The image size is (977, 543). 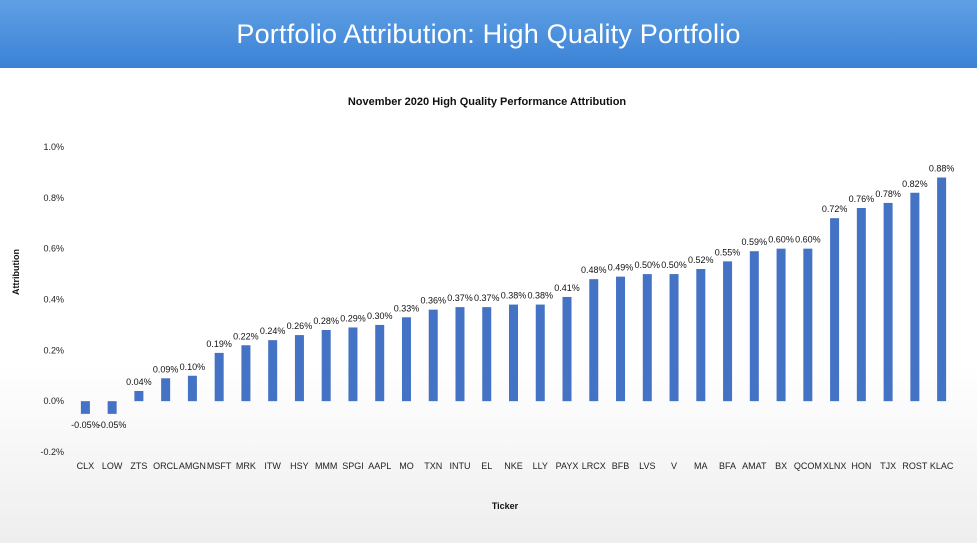 I want to click on bar-spgi, so click(x=353, y=364).